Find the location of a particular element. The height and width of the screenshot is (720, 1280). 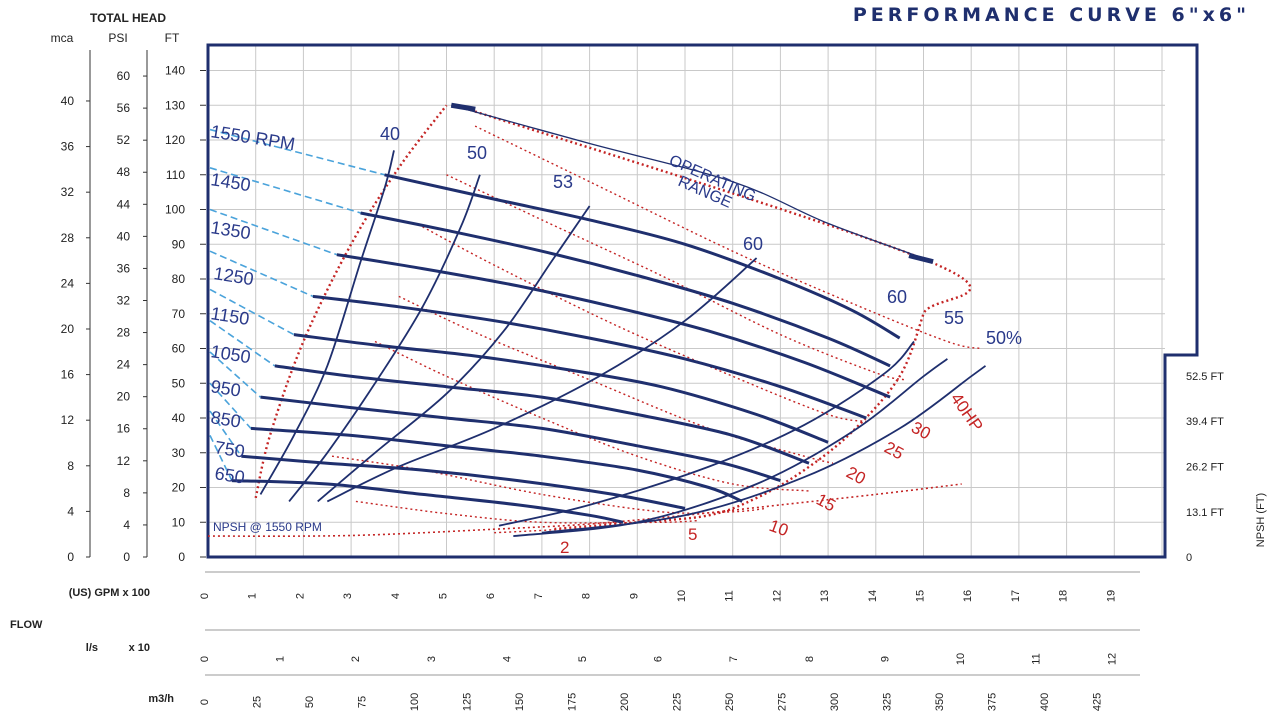

ls-tick-label: 8 is located at coordinates (810, 659).